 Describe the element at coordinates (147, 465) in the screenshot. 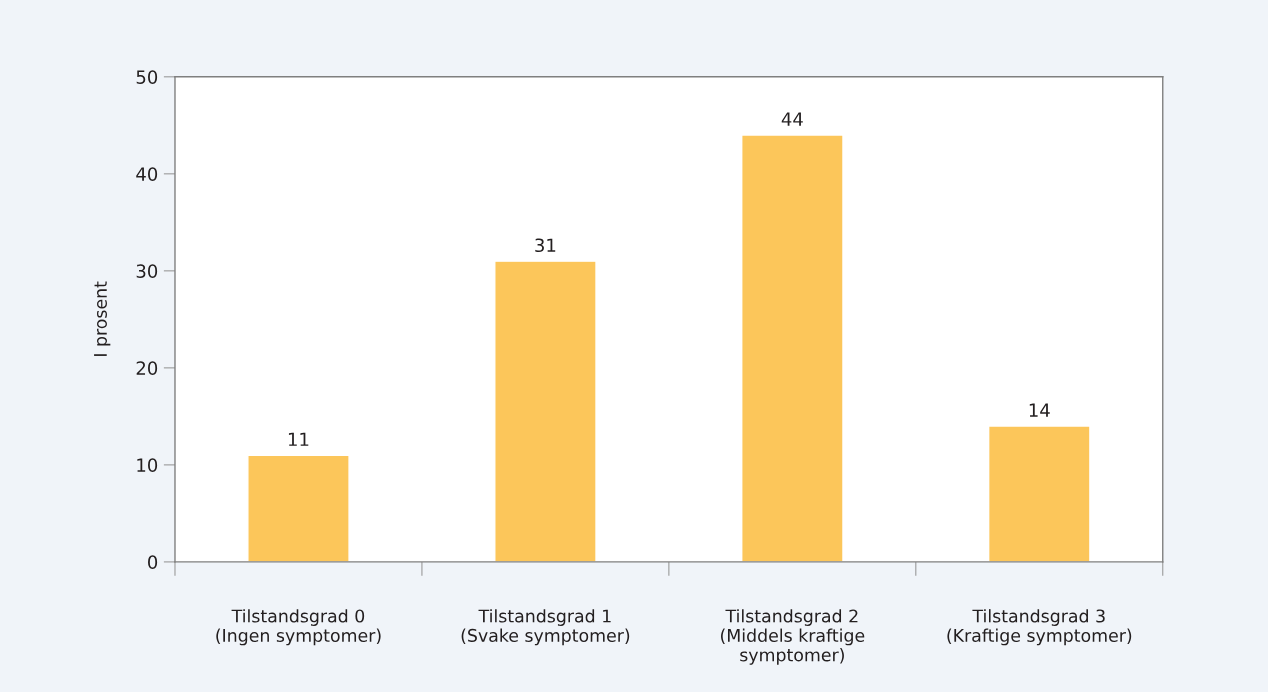

I see `y-tick-label: 10` at that location.